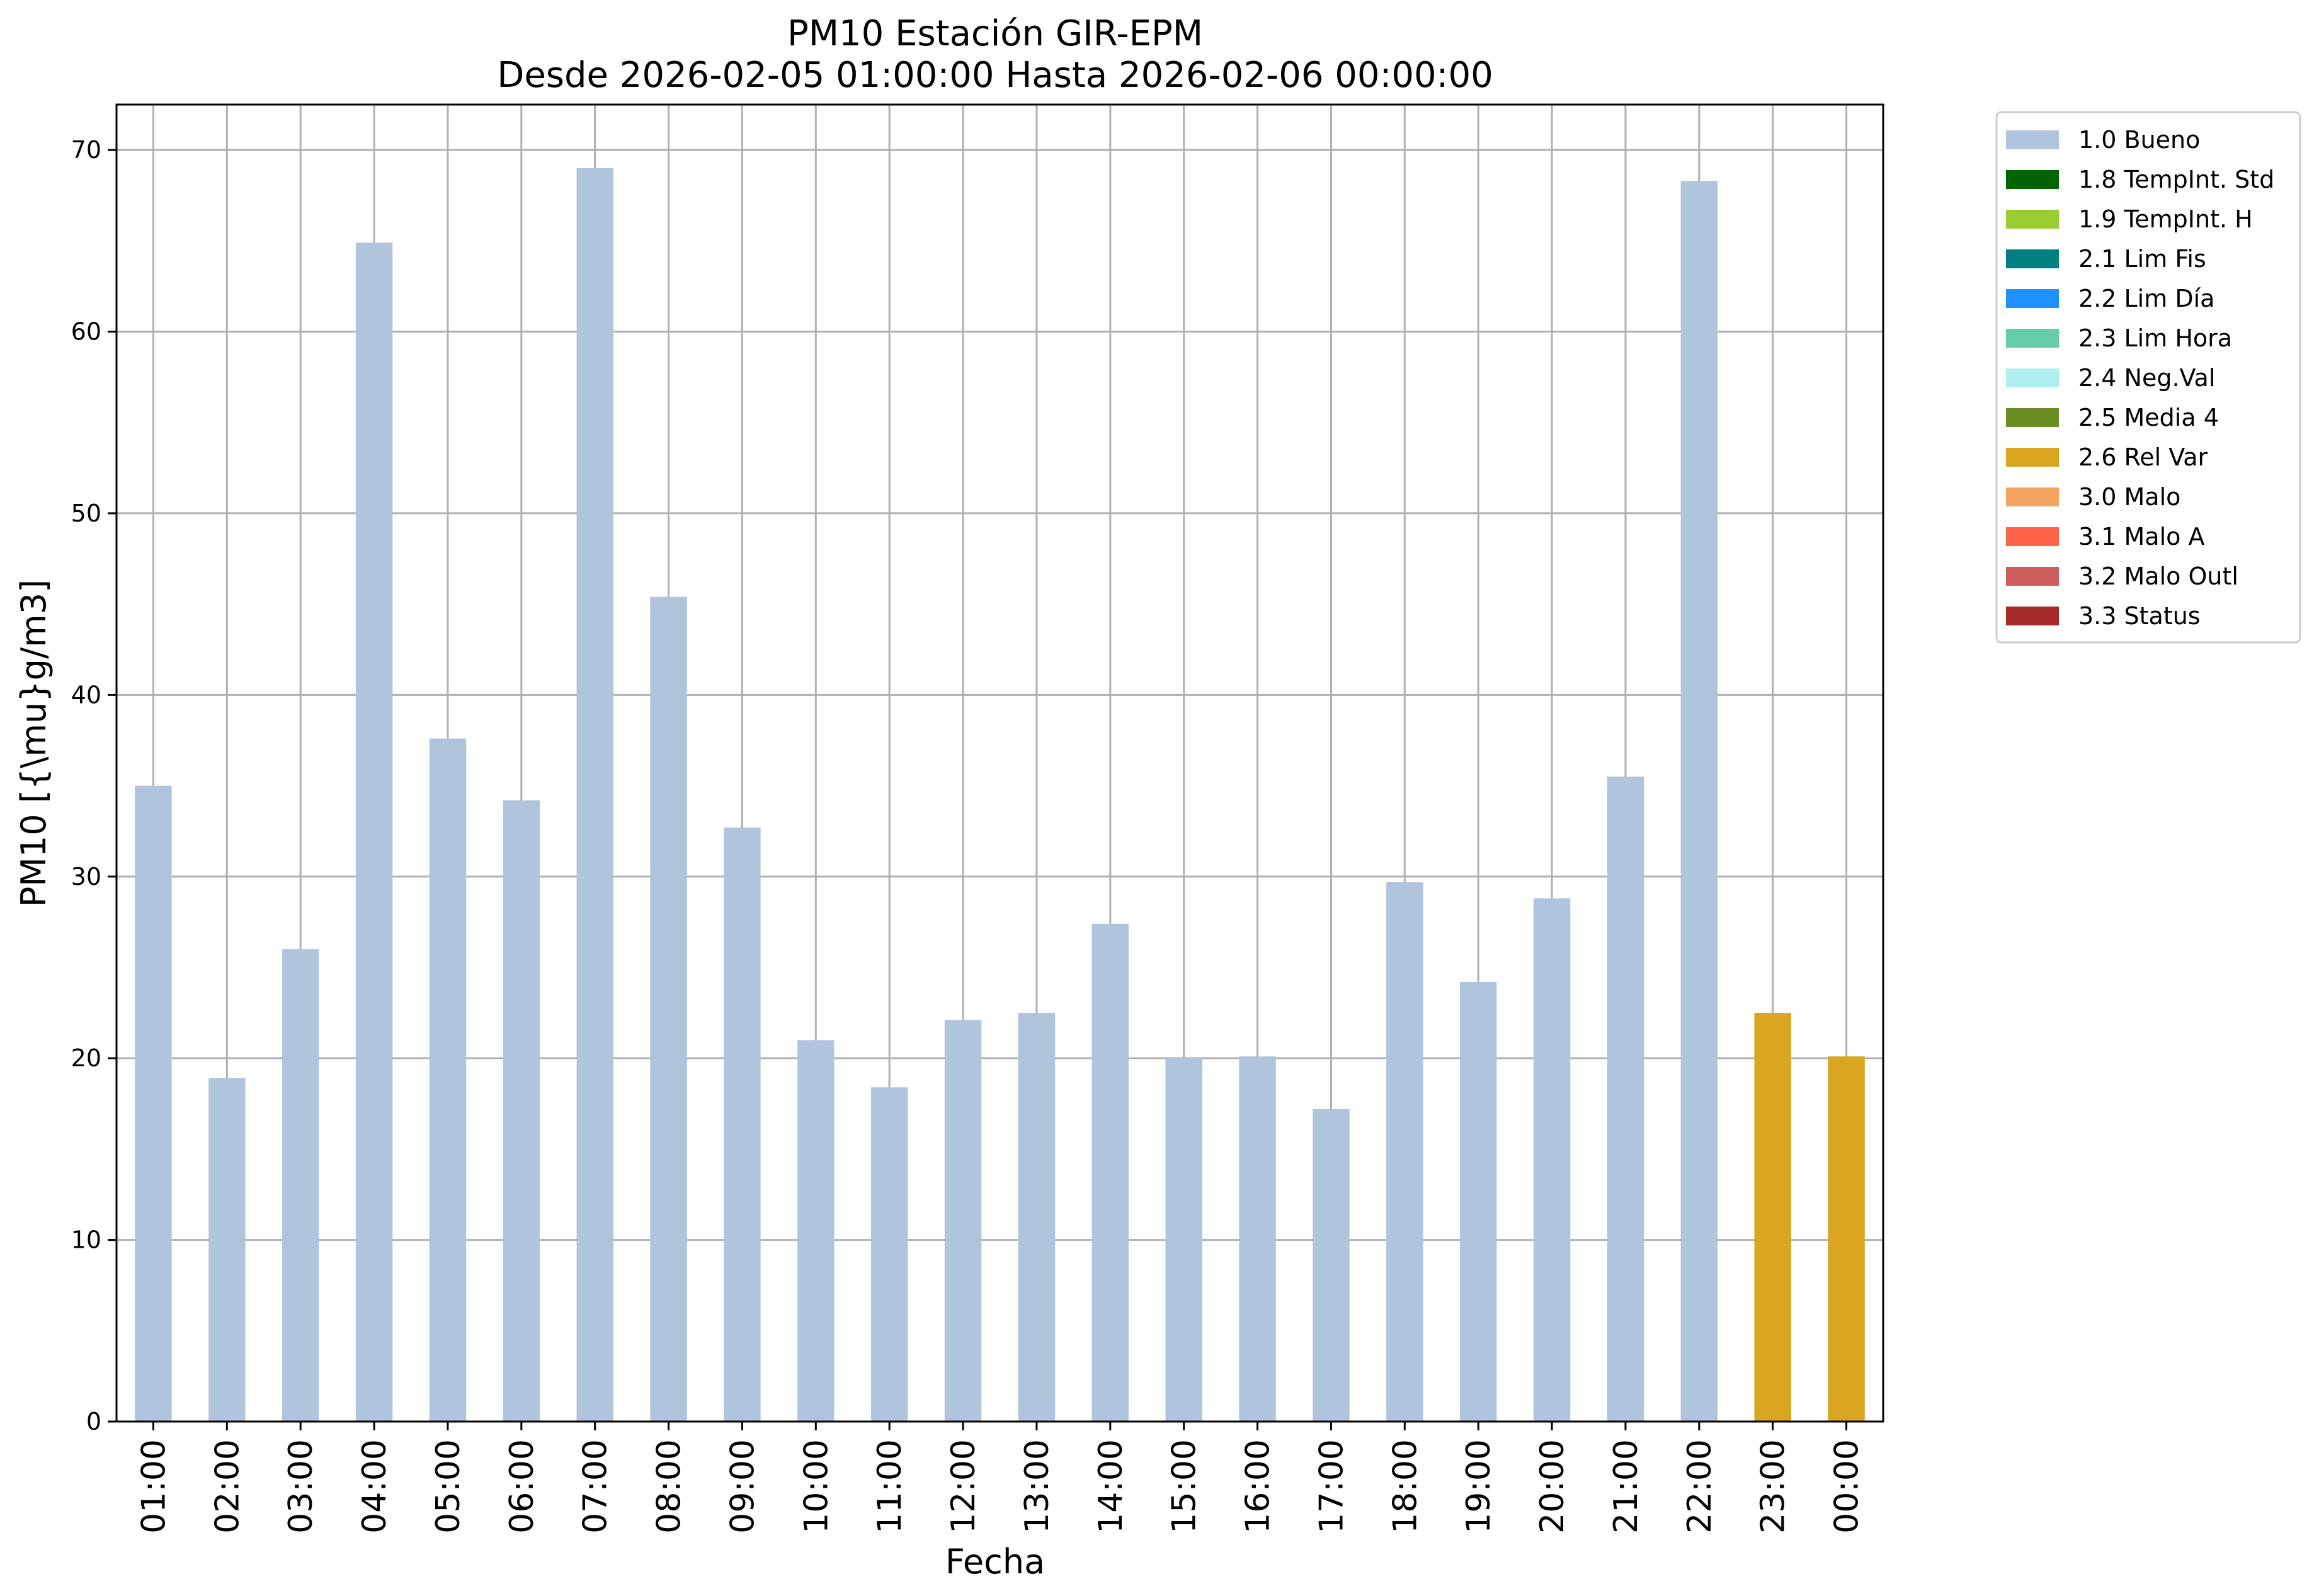 The width and height of the screenshot is (2319, 1596). Describe the element at coordinates (669, 1486) in the screenshot. I see `x-tick-label: 08:00` at that location.